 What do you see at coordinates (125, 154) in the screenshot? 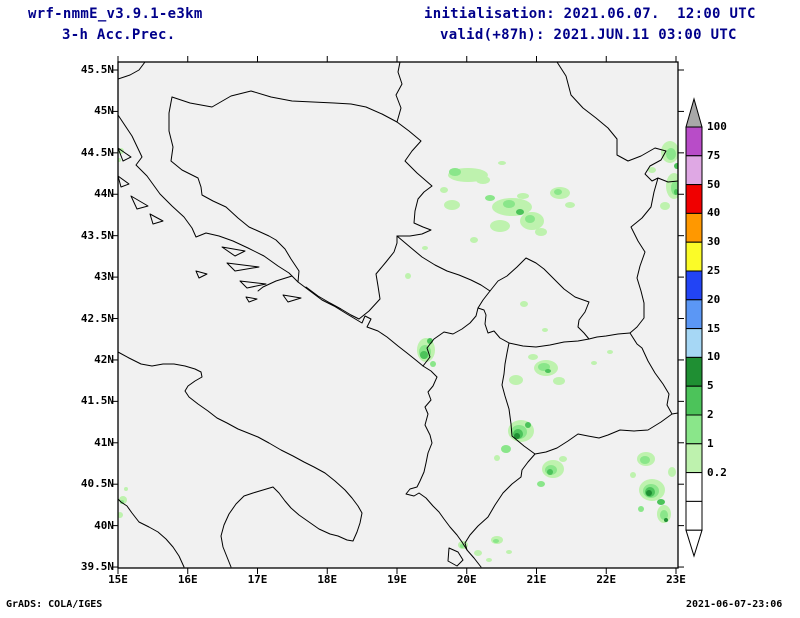
I see `island-pag` at bounding box center [125, 154].